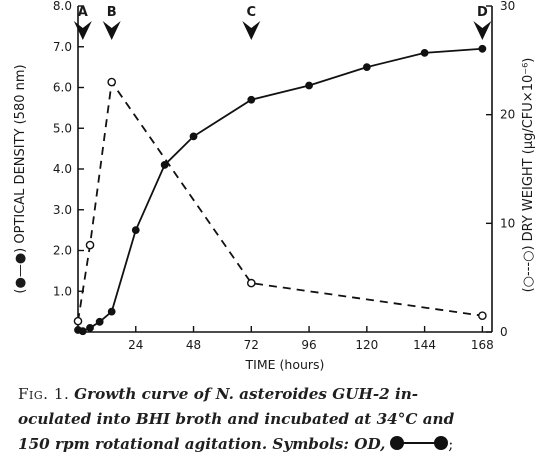 Image resolution: width=550 pixels, height=457 pixels. I want to click on caption-line-1: Growth curve of N. asteroides GUH-2 in-, so click(246, 394).